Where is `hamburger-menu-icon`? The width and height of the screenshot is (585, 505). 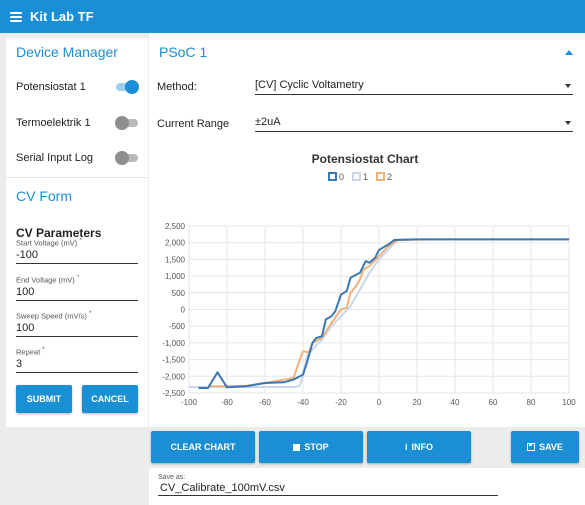
hamburger-menu-icon is located at coordinates (16, 16).